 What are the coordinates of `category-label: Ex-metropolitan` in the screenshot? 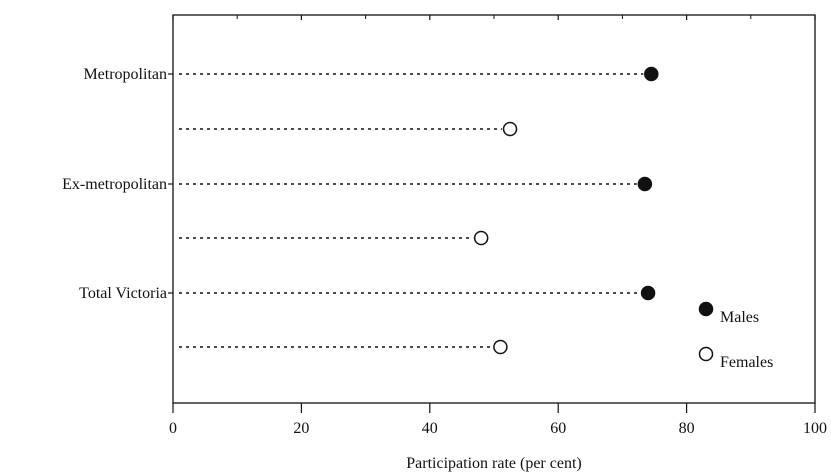 It's located at (114, 184).